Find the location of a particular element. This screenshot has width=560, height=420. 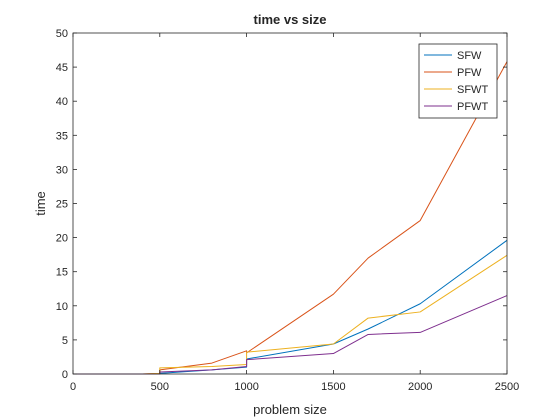

y-tick-label: 20 is located at coordinates (62, 239).